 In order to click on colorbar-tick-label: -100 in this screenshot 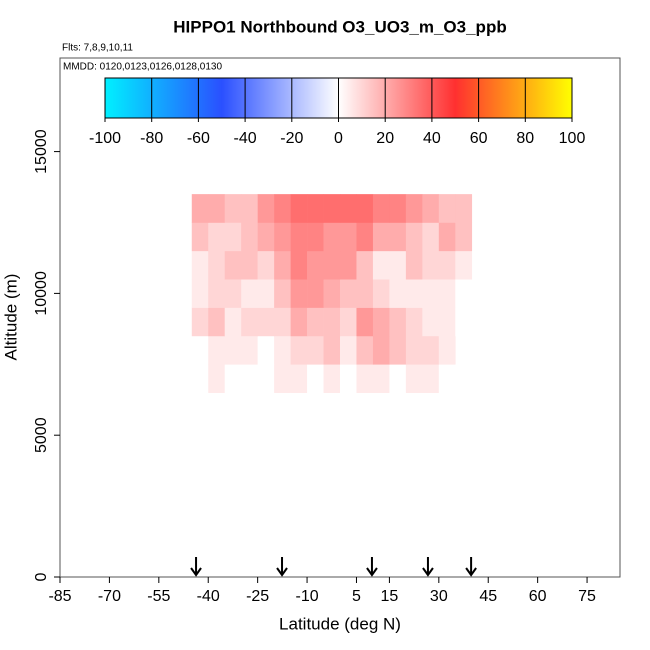, I will do `click(105, 138)`.